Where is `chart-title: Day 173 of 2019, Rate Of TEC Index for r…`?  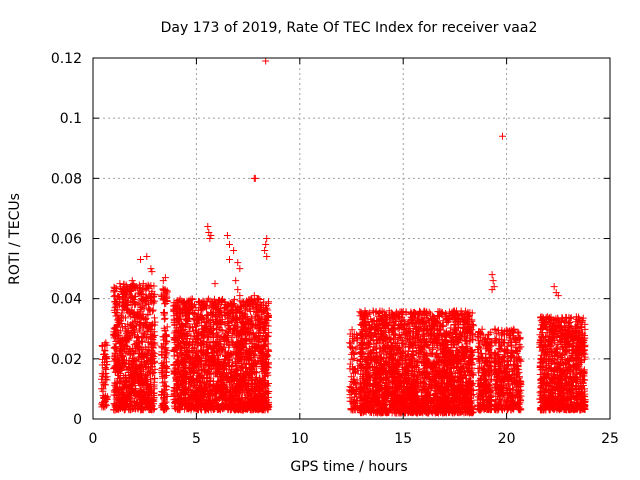
chart-title: Day 173 of 2019, Rate Of TEC Index for r… is located at coordinates (349, 28).